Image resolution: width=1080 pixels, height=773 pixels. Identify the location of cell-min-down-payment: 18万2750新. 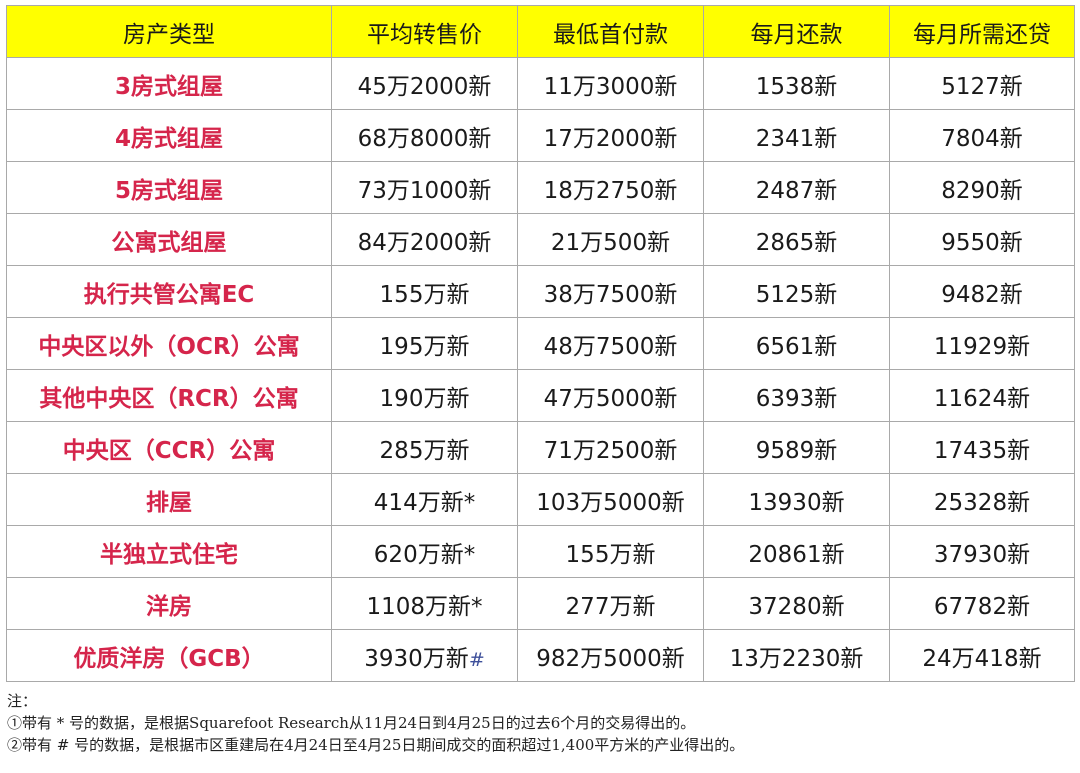
(610, 187).